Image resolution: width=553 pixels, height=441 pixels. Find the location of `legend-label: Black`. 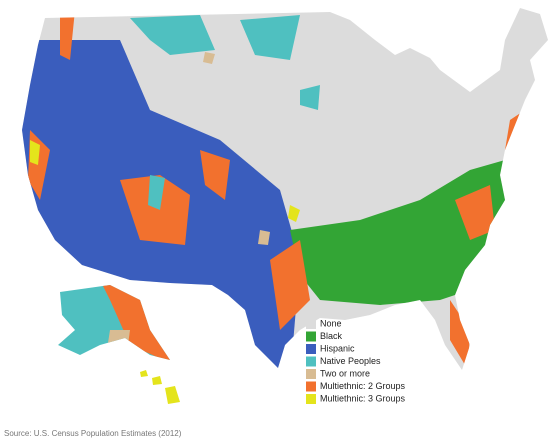

legend-label: Black is located at coordinates (331, 336).